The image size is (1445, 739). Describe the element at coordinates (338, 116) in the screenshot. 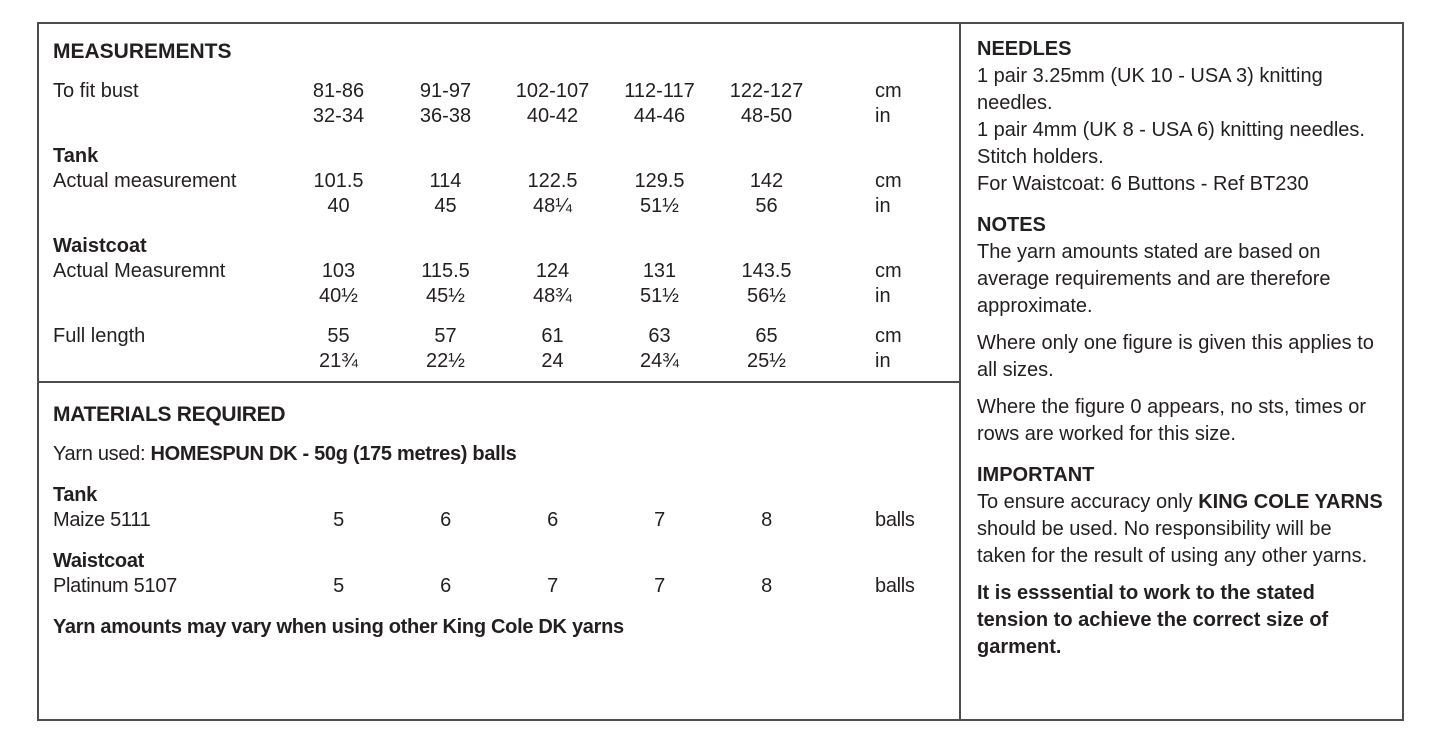

I see `value-cell: 32-34` at that location.